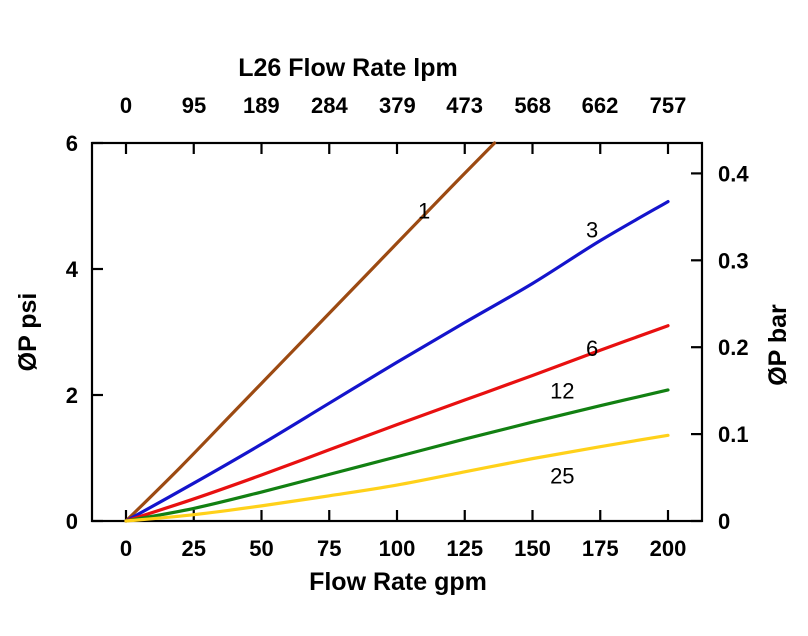  I want to click on x2-tick-label: 189, so click(261, 105).